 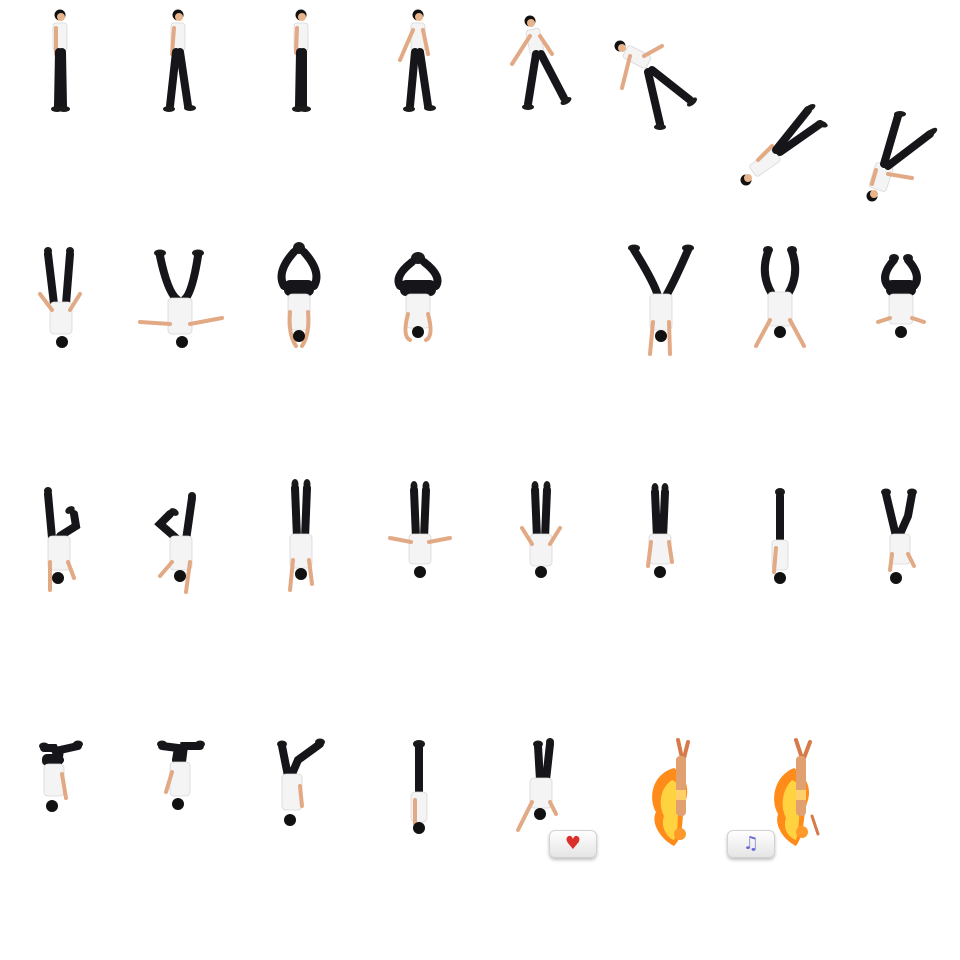 I want to click on sprite-frame-handstand-arms-down, so click(x=61, y=298).